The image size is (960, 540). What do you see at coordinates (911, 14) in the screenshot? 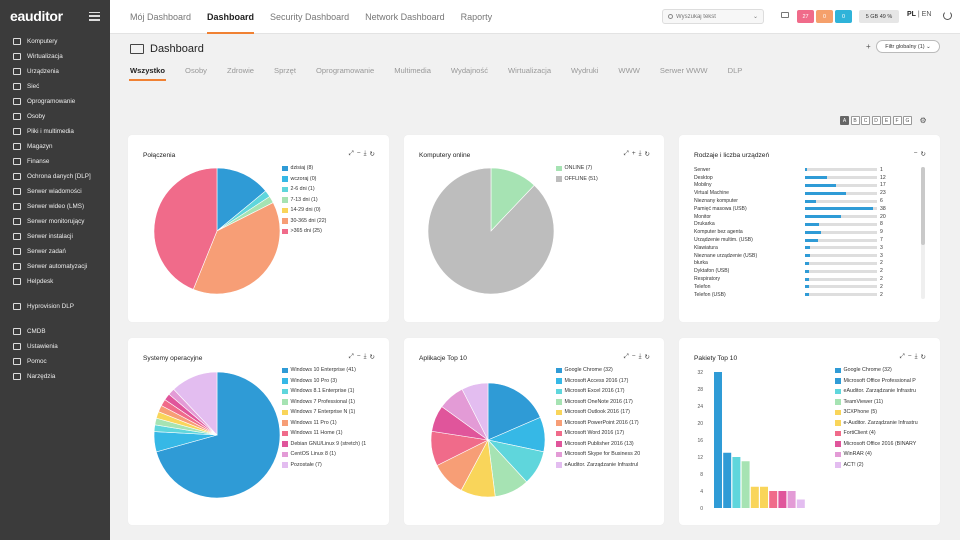
I see `lang-active: PL` at bounding box center [911, 14].